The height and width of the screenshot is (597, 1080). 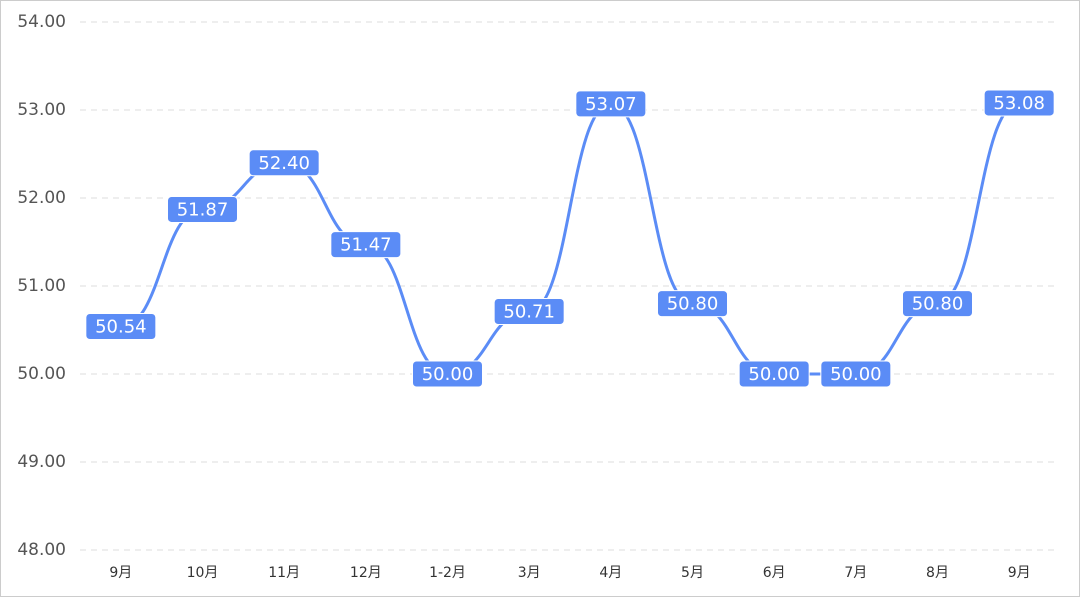 What do you see at coordinates (41, 550) in the screenshot?
I see `y-tick-label: 48.00` at bounding box center [41, 550].